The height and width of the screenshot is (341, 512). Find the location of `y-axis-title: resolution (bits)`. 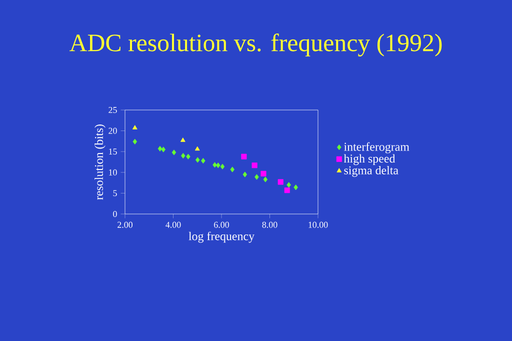

y-axis-title: resolution (bits) is located at coordinates (100, 162).